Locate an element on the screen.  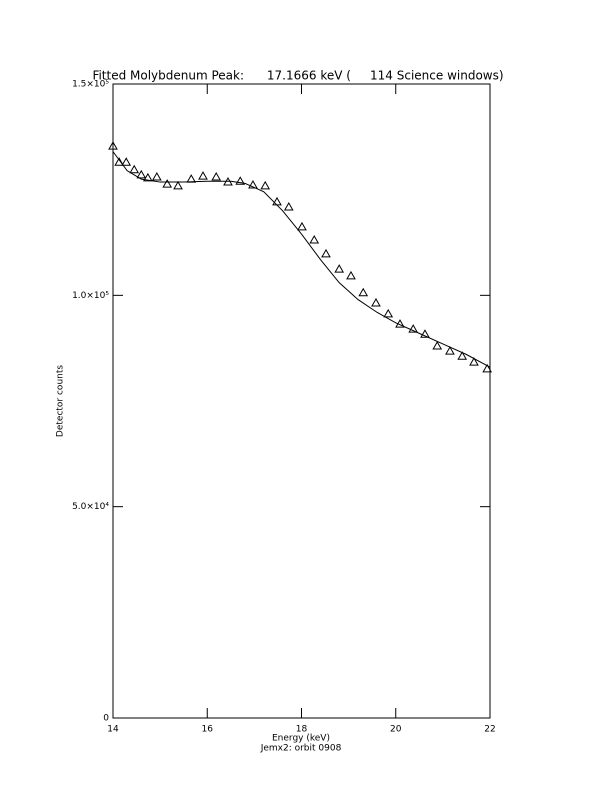
x-tick-label: 22 is located at coordinates (489, 730).